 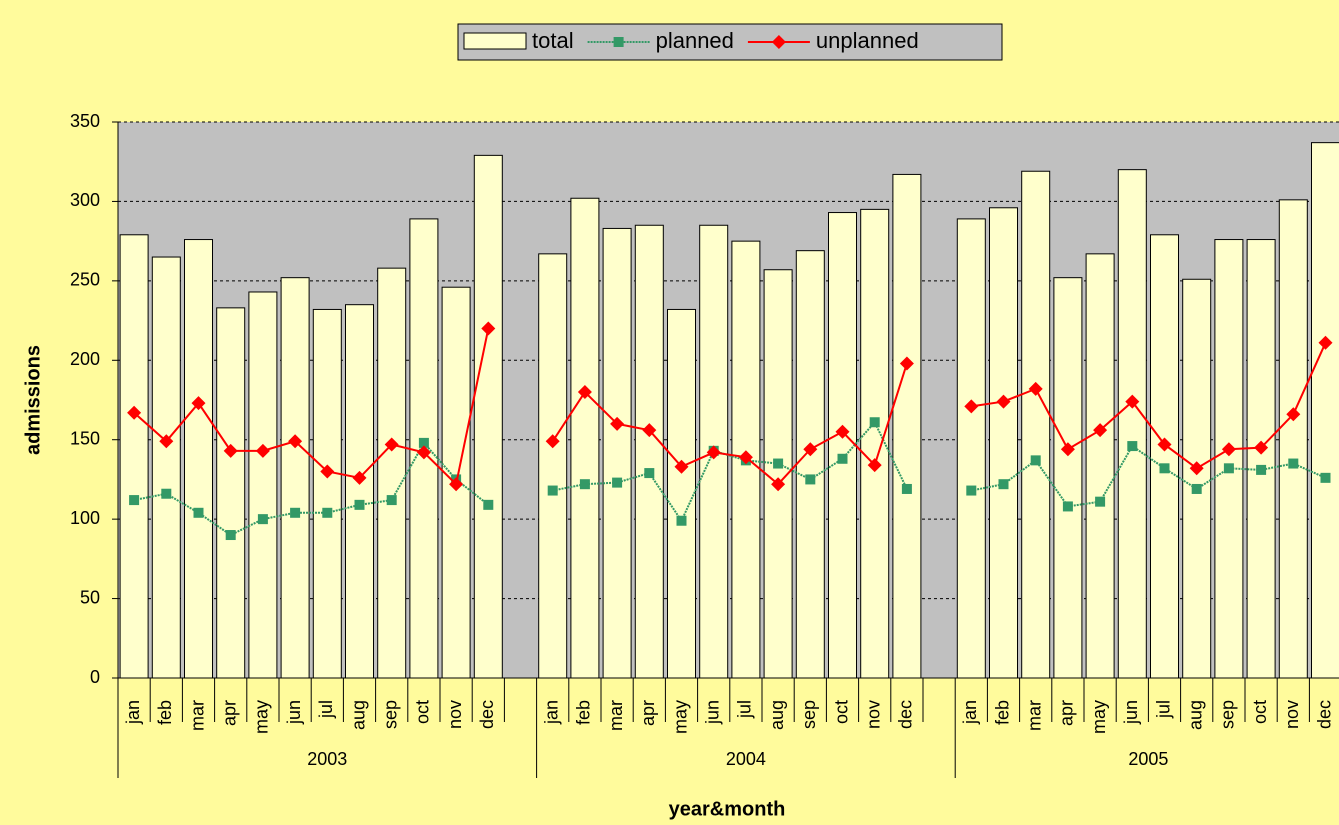 I want to click on x-tick-label: mar, so click(x=616, y=715).